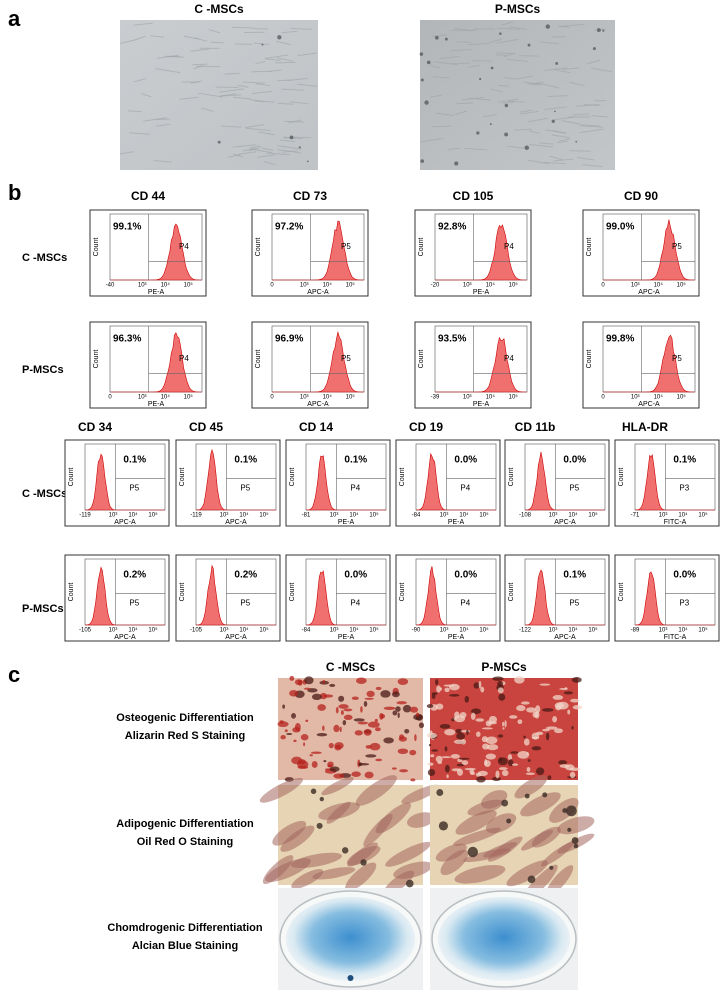  Describe the element at coordinates (684, 460) in the screenshot. I see `percent: 0.1%` at that location.